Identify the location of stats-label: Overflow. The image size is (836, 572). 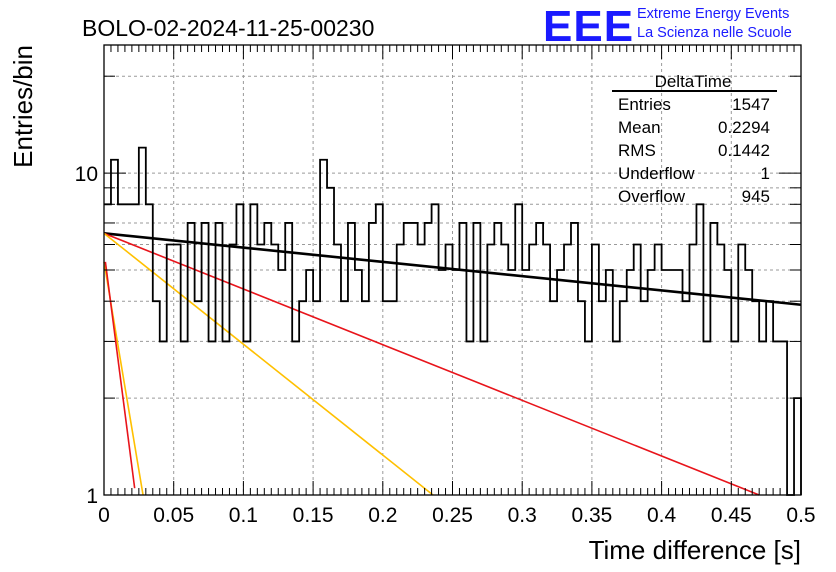
(652, 196).